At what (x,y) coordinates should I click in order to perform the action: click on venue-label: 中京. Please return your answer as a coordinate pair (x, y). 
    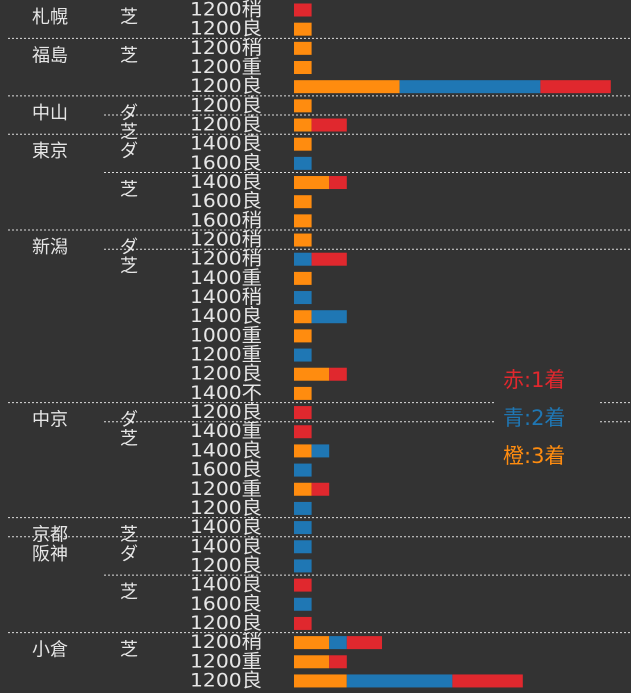
    Looking at the image, I should click on (50, 420).